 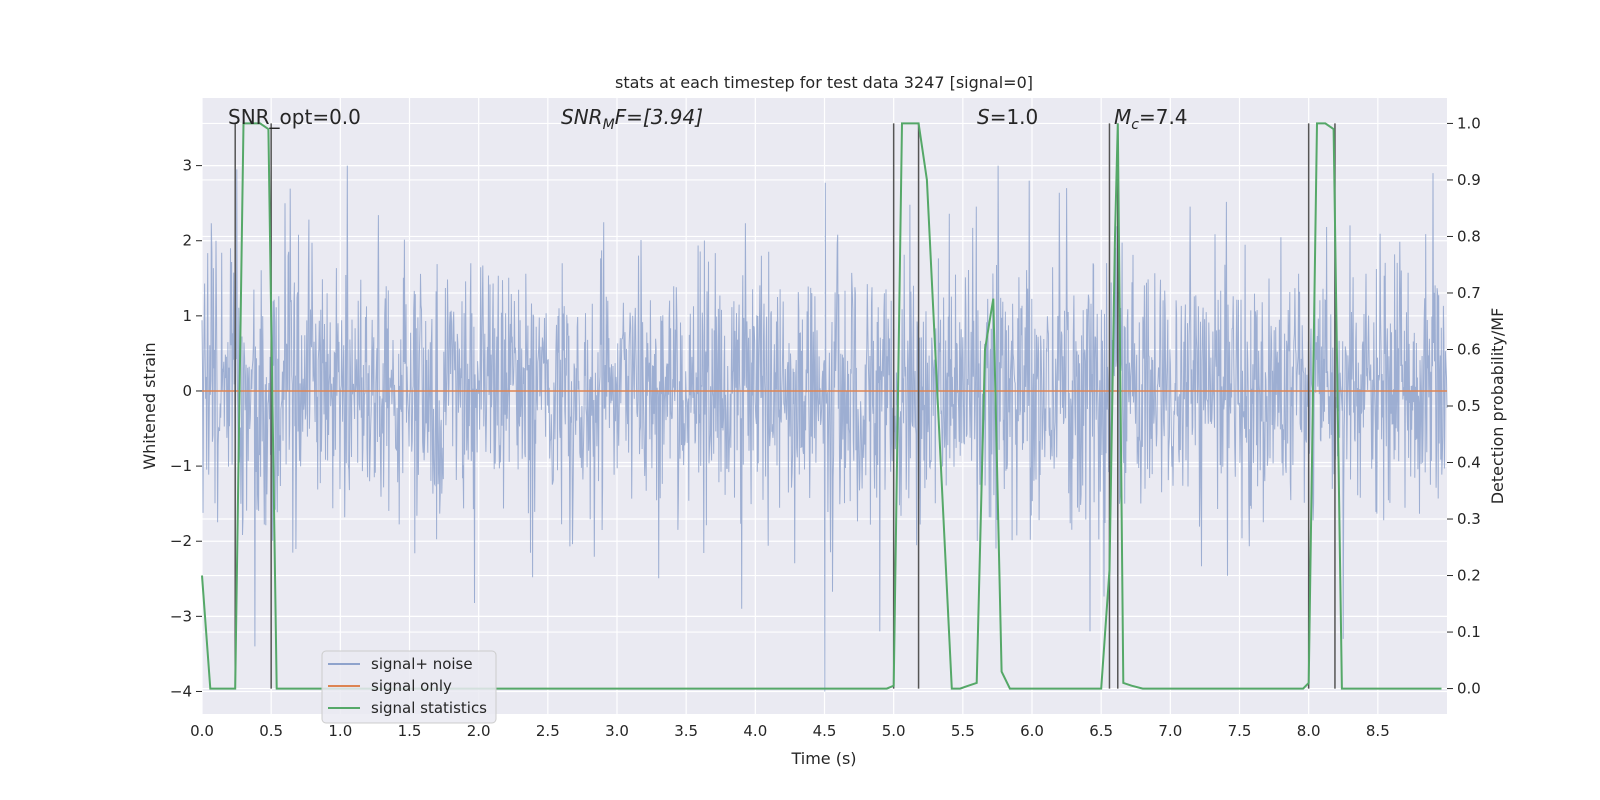 What do you see at coordinates (1469, 576) in the screenshot?
I see `right-y-tick-label: 0.2` at bounding box center [1469, 576].